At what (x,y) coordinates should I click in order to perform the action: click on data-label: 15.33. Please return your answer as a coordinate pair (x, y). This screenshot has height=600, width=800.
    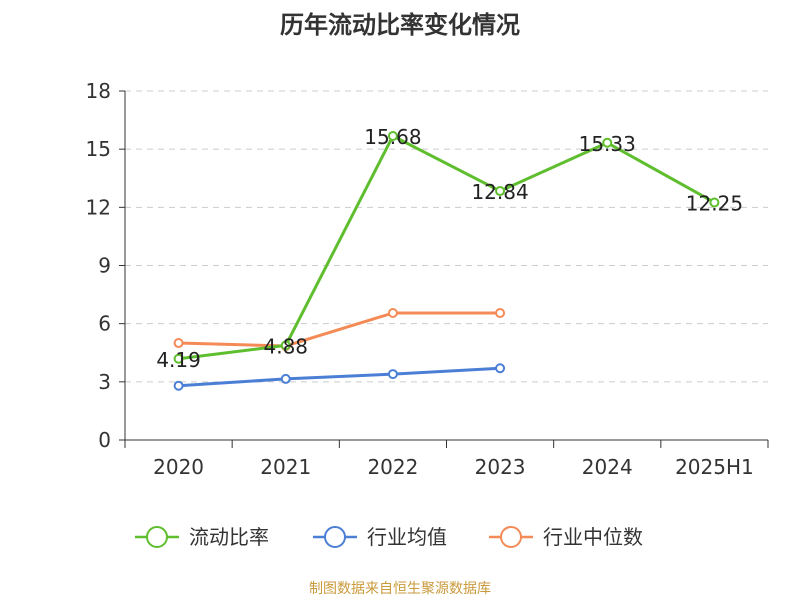
    Looking at the image, I should click on (607, 144).